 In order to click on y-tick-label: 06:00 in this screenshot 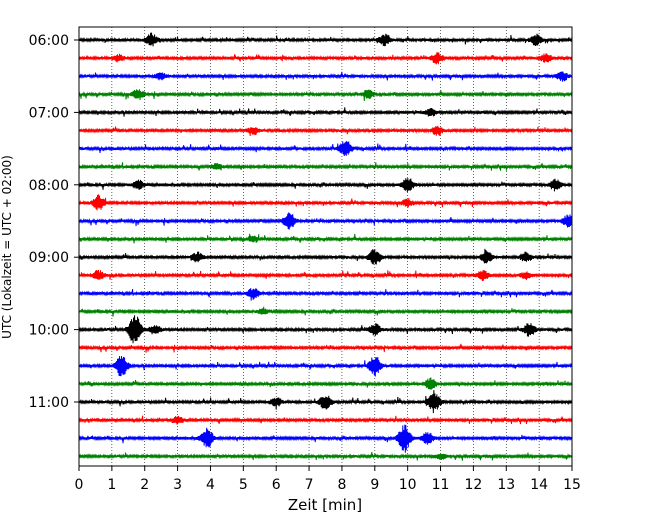, I will do `click(49, 41)`.